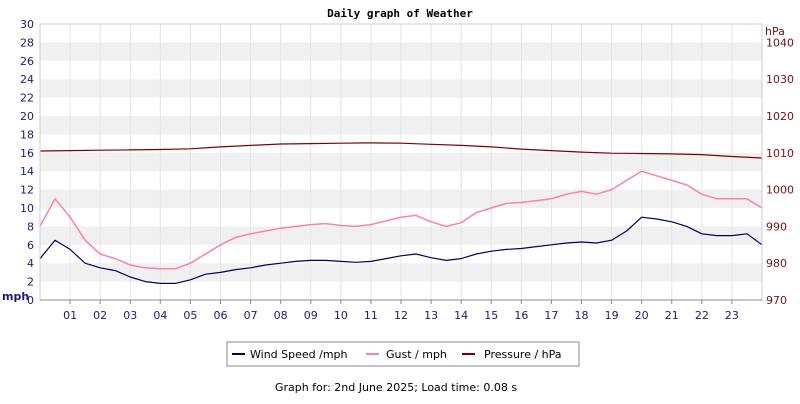  What do you see at coordinates (401, 150) in the screenshot?
I see `pressure-line` at bounding box center [401, 150].